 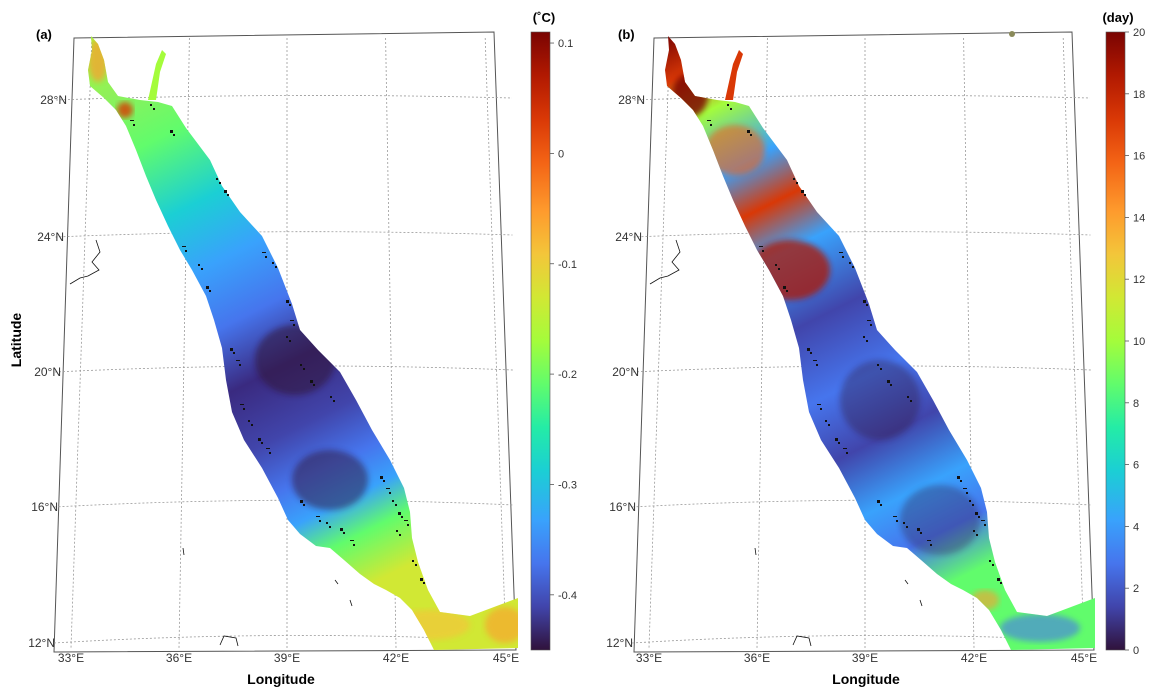 What do you see at coordinates (1139, 280) in the screenshot?
I see `colorbar-tick-label: 12` at bounding box center [1139, 280].